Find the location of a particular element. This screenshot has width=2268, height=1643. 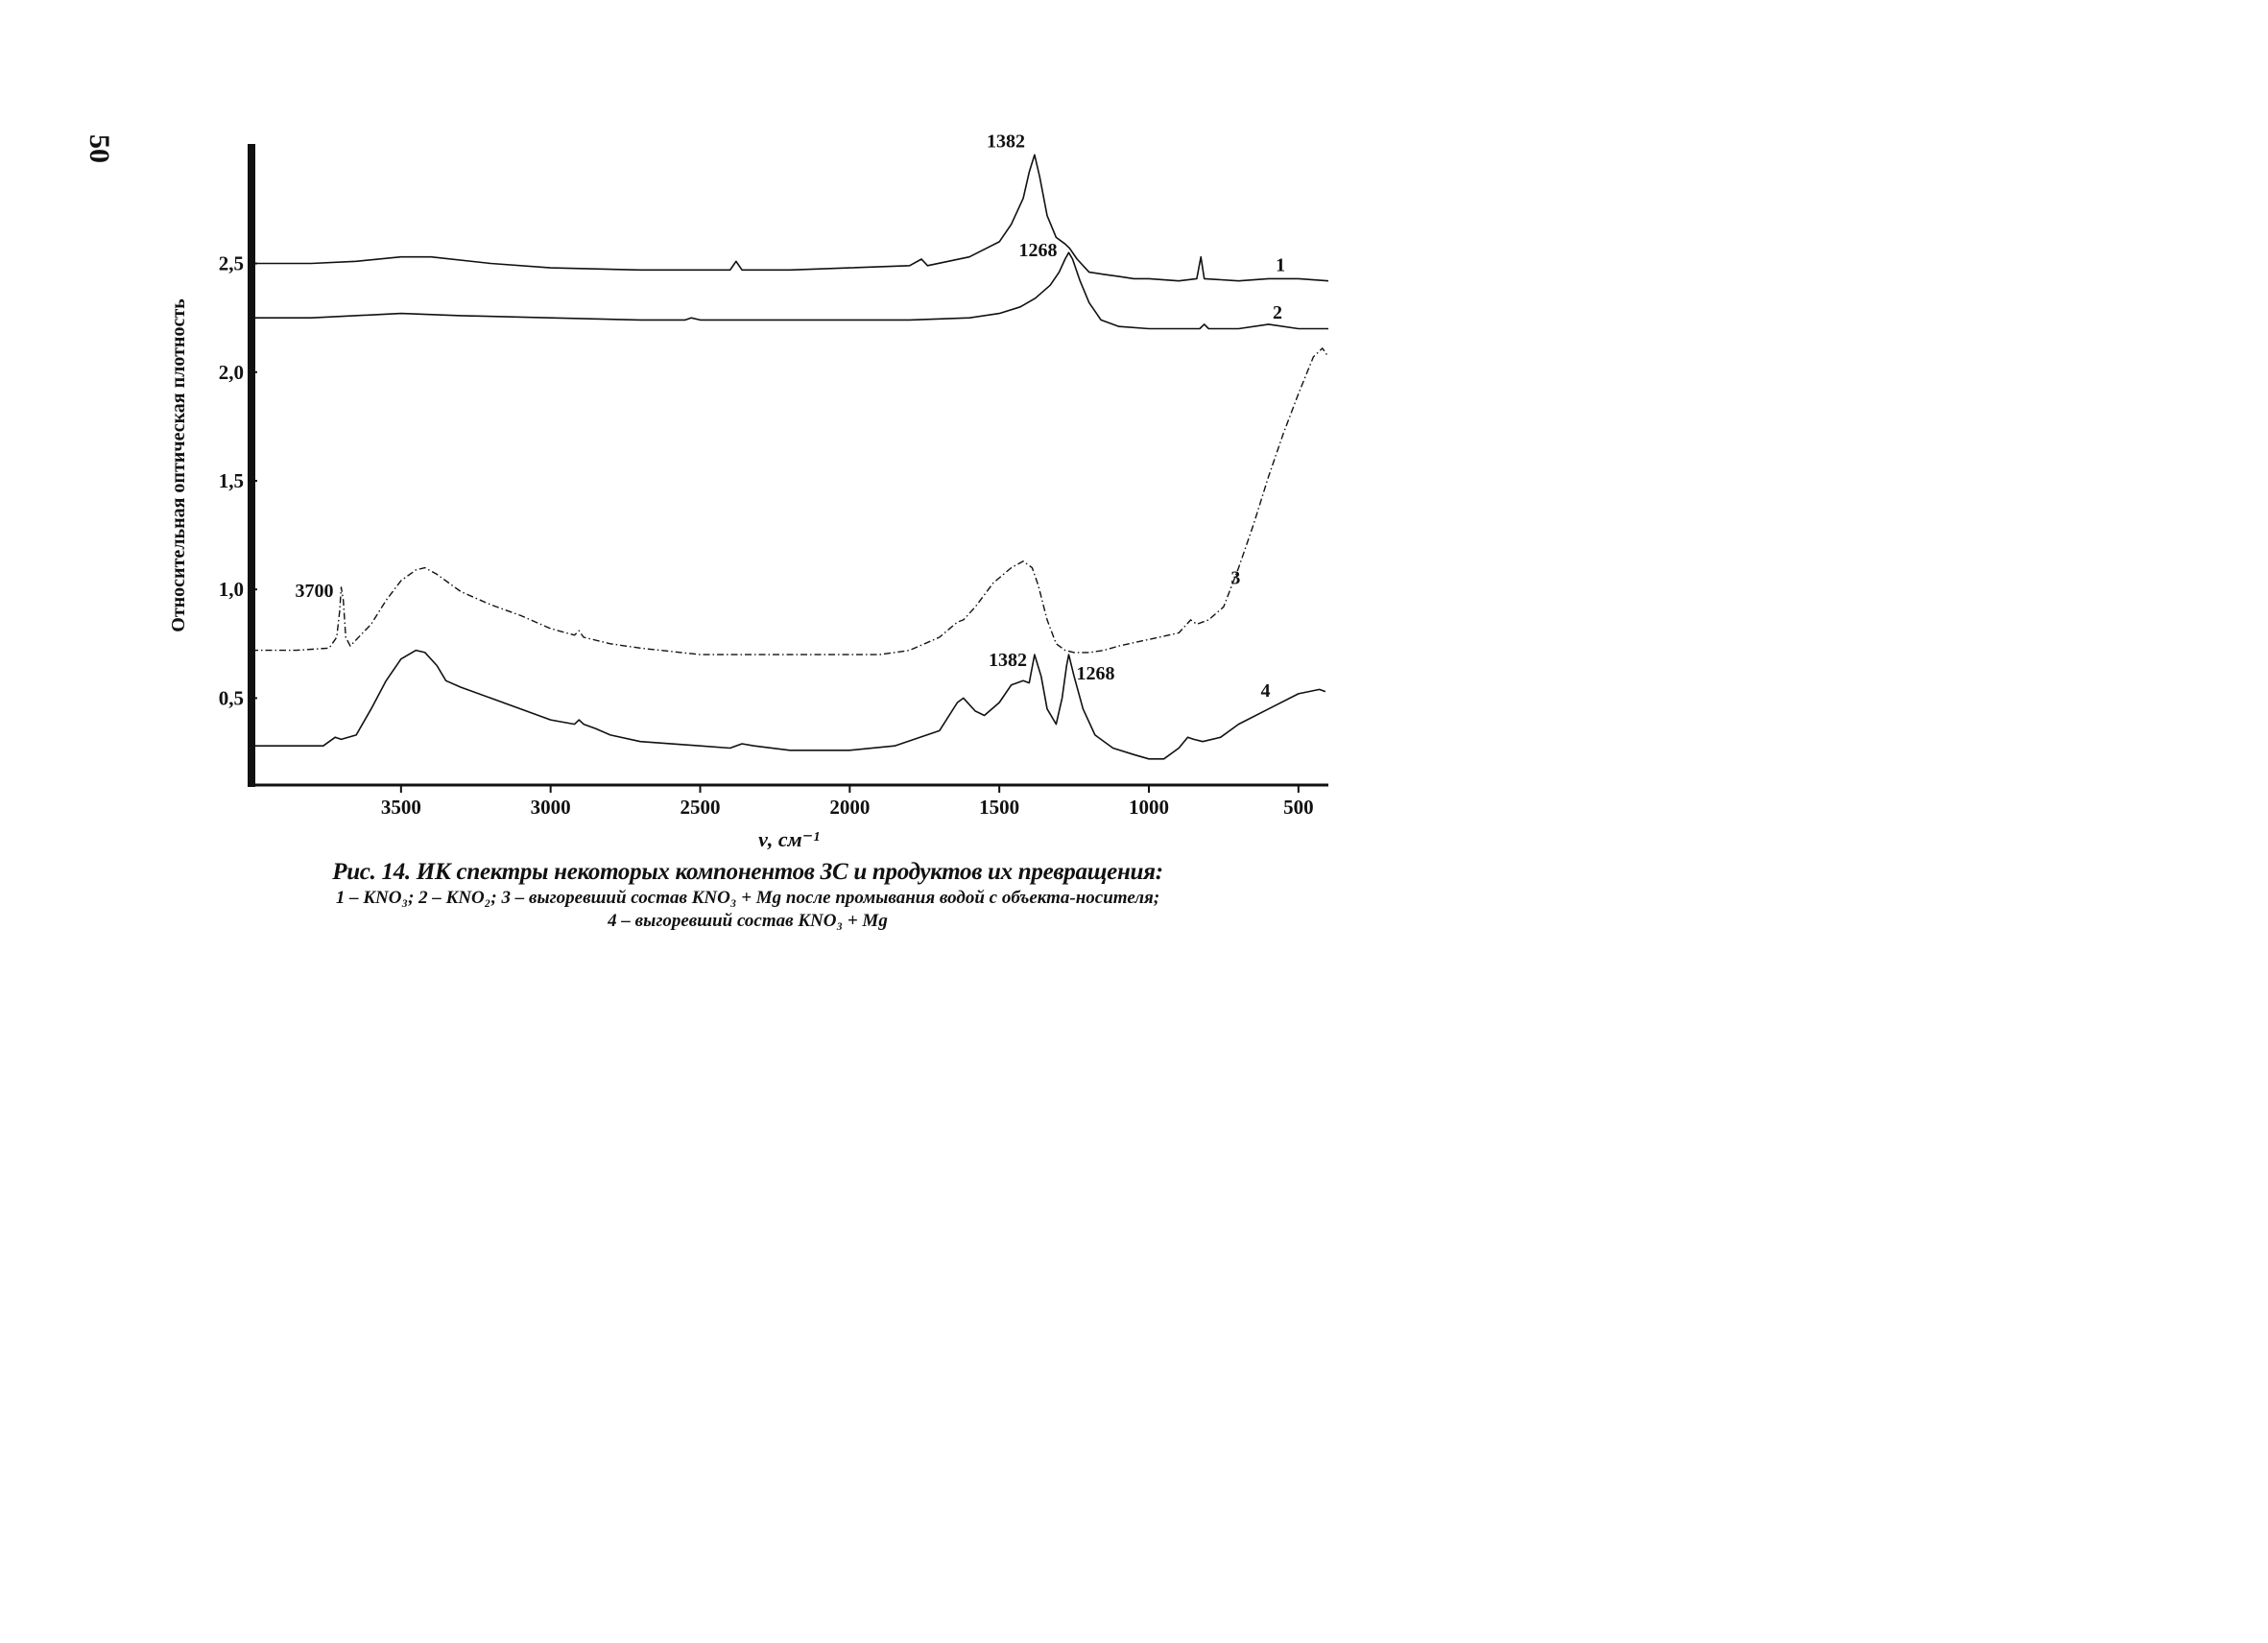

x-tick-label: 3000 is located at coordinates (551, 807).